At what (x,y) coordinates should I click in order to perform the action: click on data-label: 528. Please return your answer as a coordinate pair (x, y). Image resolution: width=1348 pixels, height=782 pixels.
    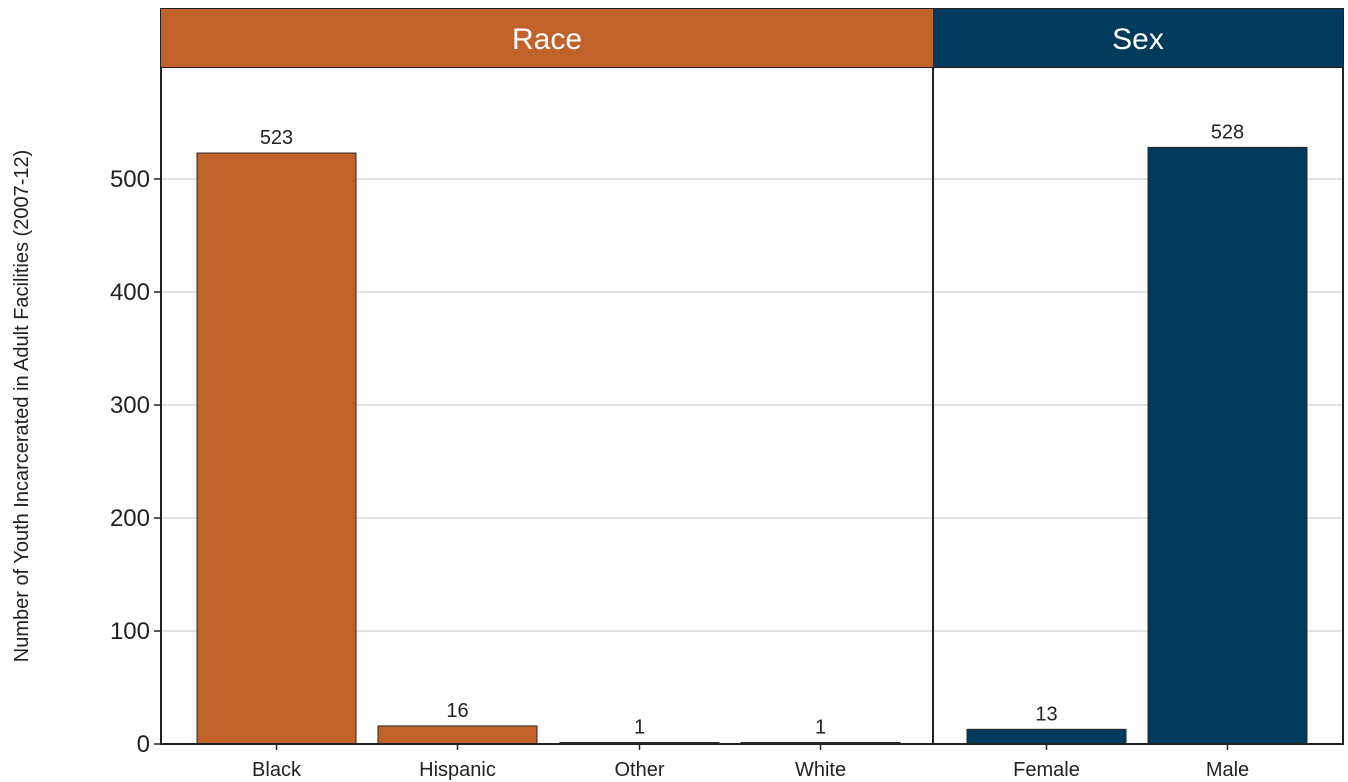
    Looking at the image, I should click on (1227, 132).